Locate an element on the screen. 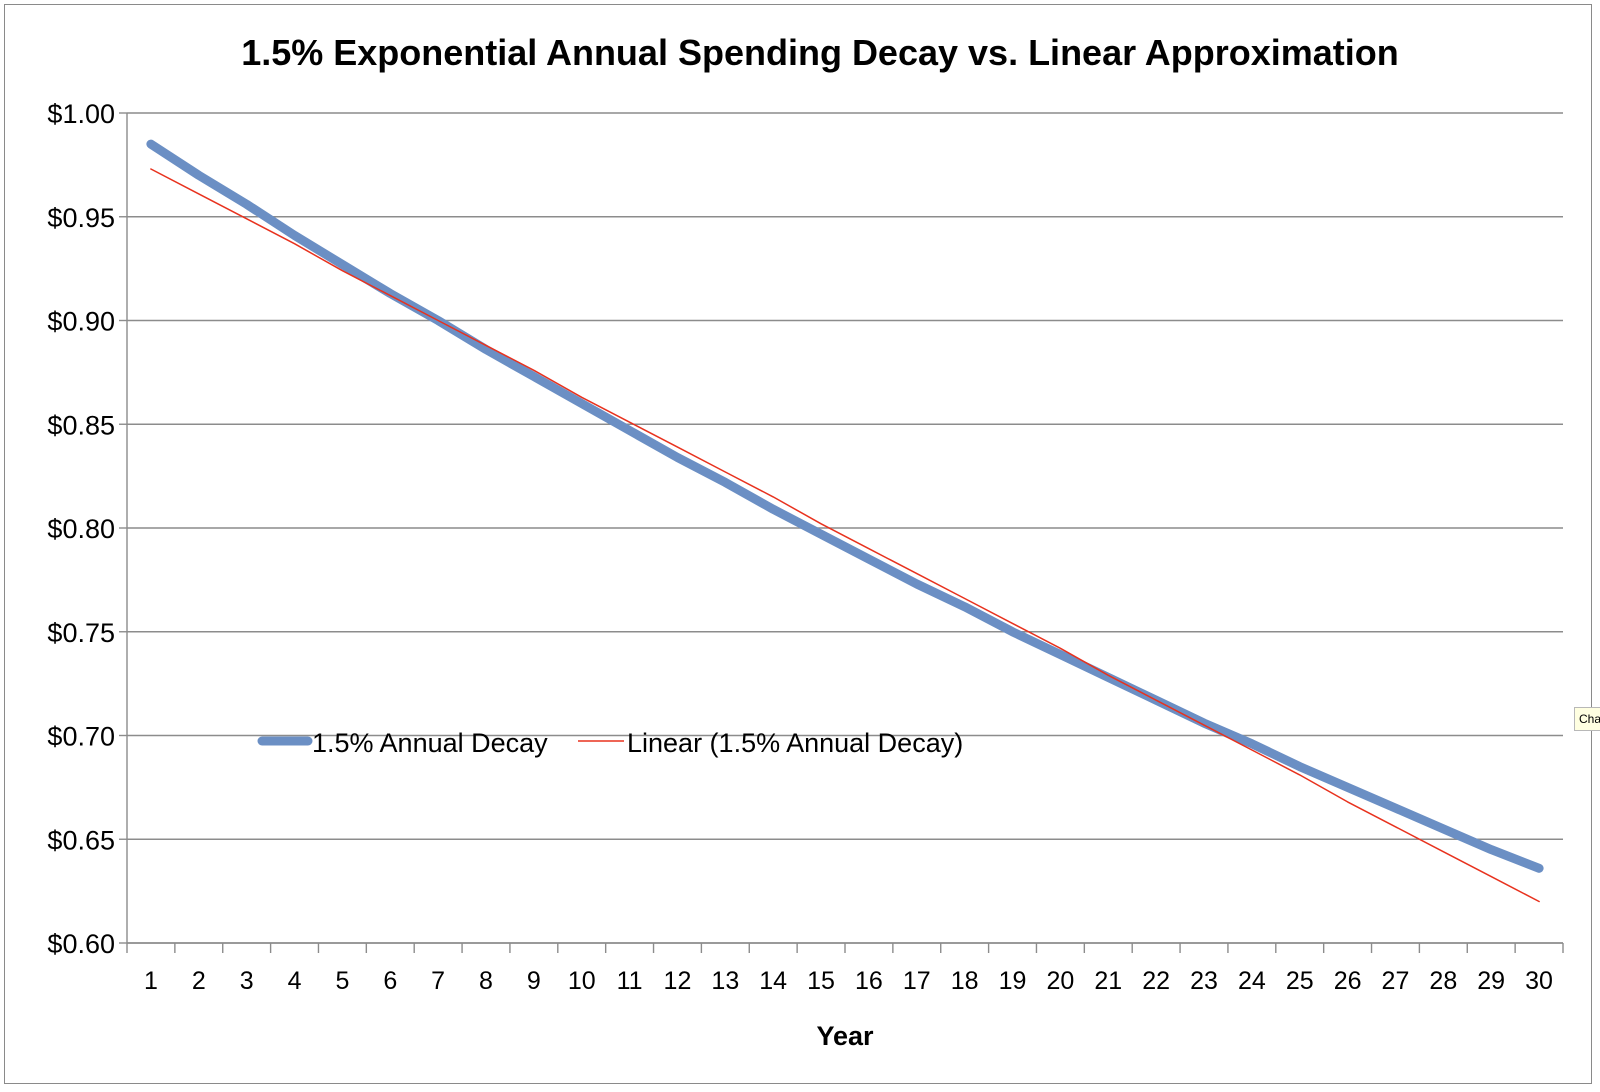 The image size is (1600, 1092). y-tick-label: $1.00 is located at coordinates (81, 114).